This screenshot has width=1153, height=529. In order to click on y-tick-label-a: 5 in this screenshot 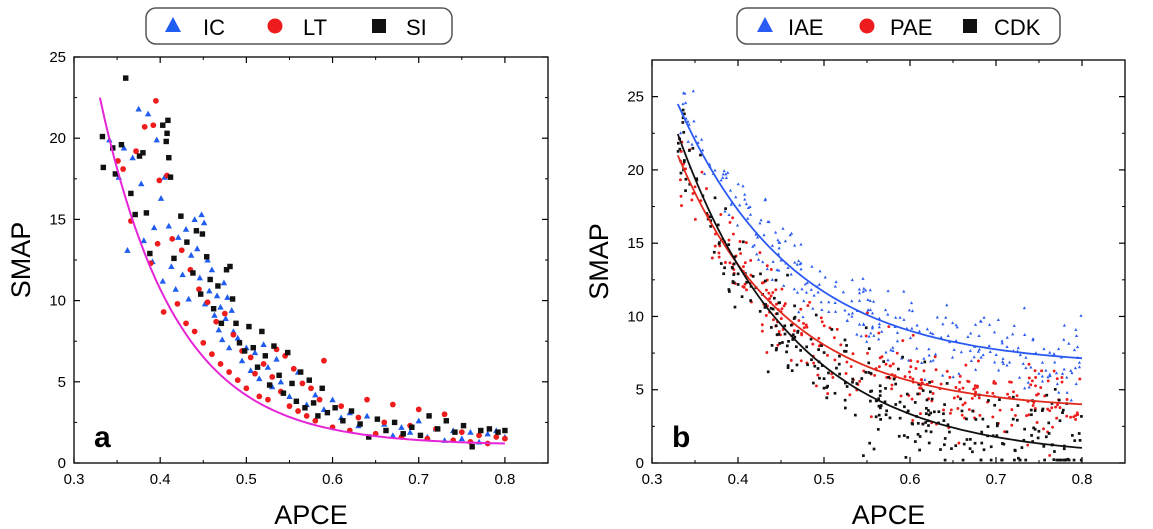, I will do `click(62, 382)`.